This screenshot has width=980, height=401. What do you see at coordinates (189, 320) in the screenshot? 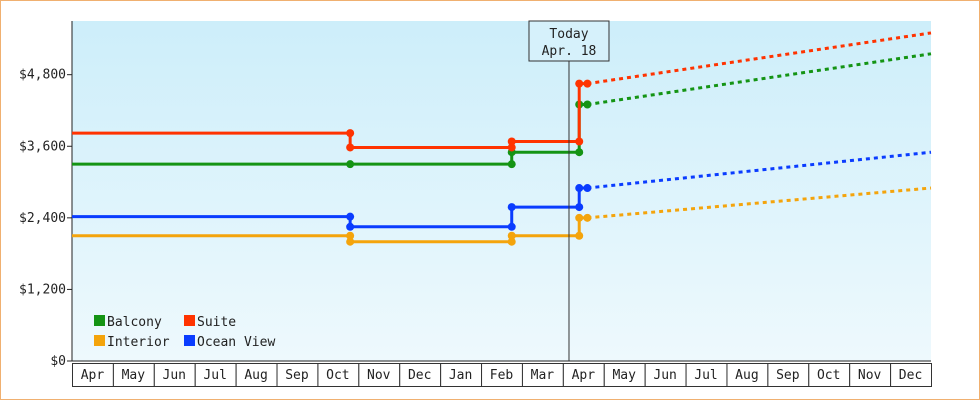
I see `legend-swatch-suite` at bounding box center [189, 320].